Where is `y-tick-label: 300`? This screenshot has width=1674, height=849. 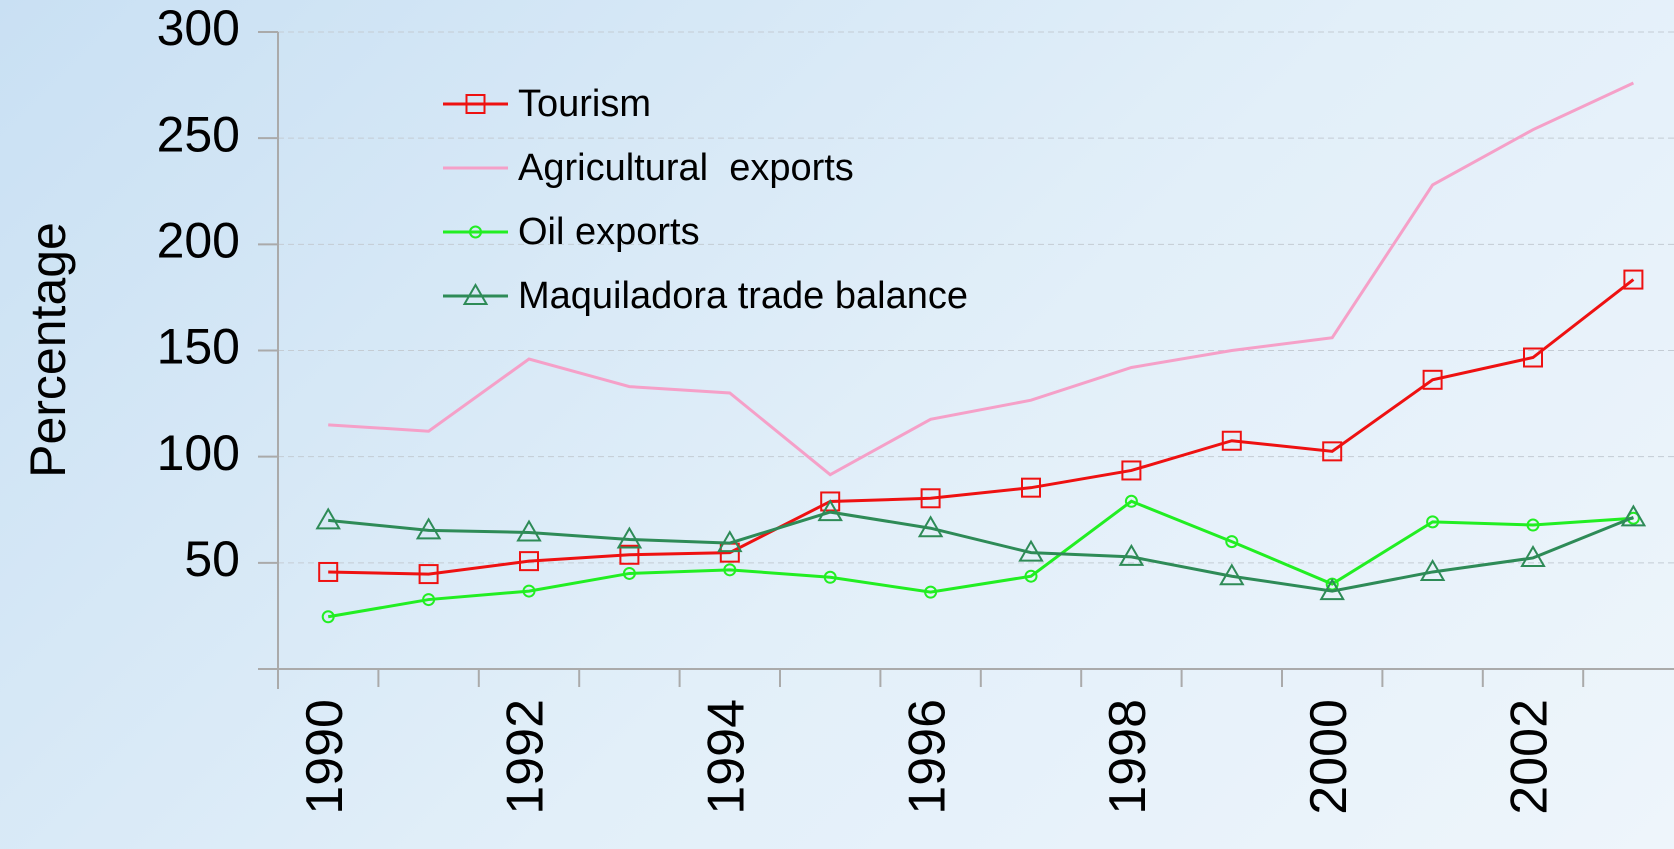
y-tick-label: 300 is located at coordinates (198, 28).